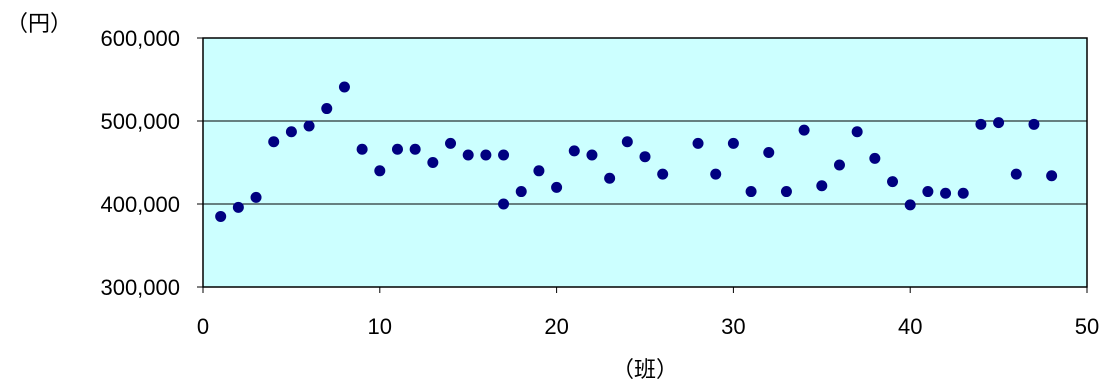 The image size is (1106, 383). I want to click on x-tick-label: 10, so click(380, 326).